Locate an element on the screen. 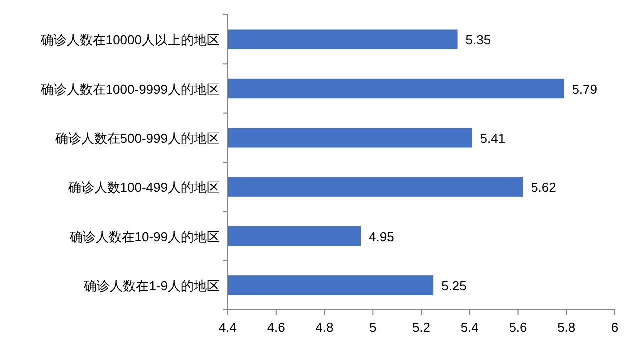 Image resolution: width=636 pixels, height=349 pixels. y-tick-label: 确诊人数在1-9人的地区 is located at coordinates (151, 286).